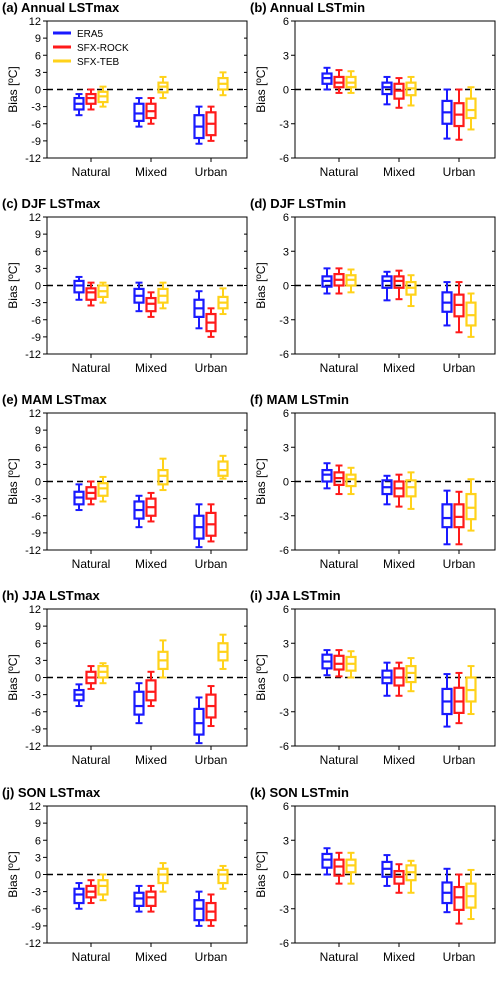 This screenshot has width=500, height=987. Describe the element at coordinates (33, 355) in the screenshot. I see `y-tick-label: -12` at that location.